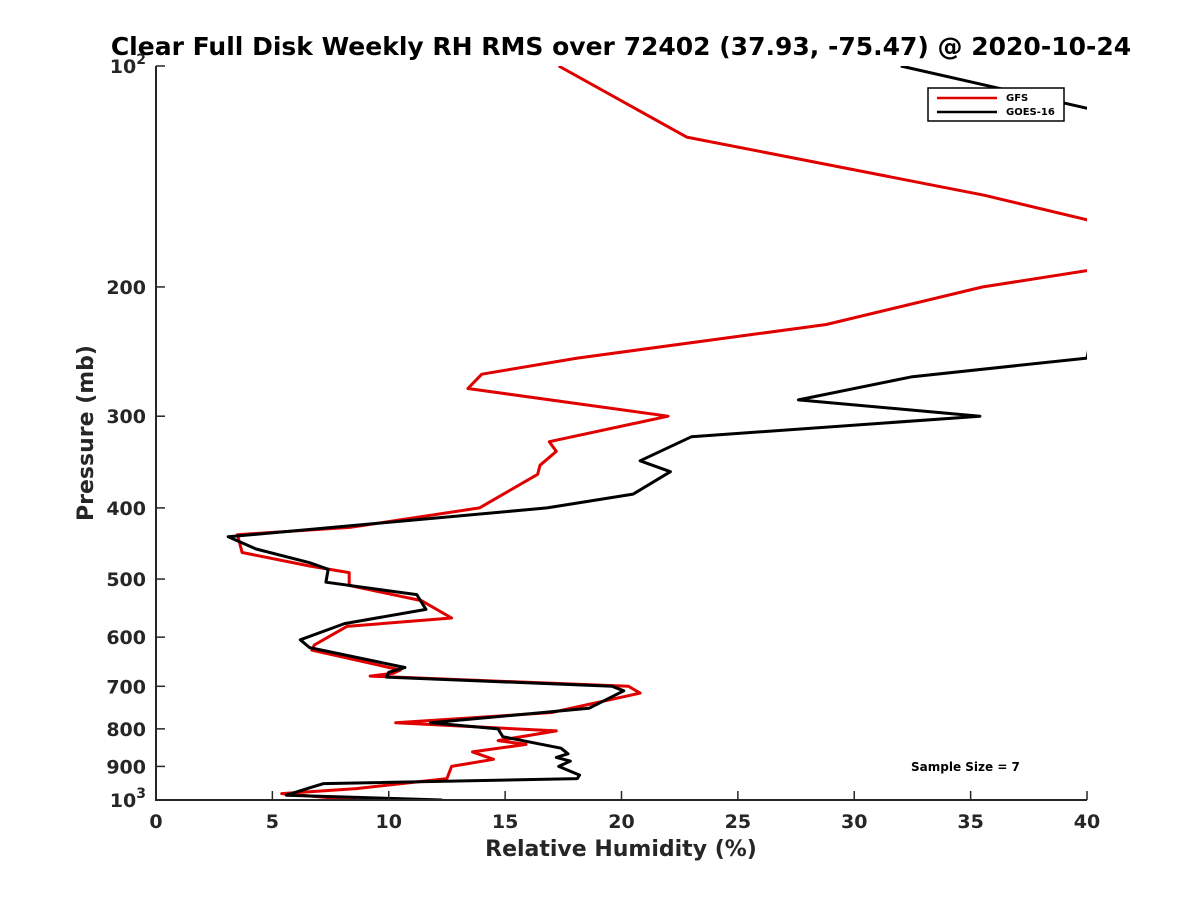 This screenshot has height=900, width=1200. I want to click on x-tick-label: 0, so click(155, 822).